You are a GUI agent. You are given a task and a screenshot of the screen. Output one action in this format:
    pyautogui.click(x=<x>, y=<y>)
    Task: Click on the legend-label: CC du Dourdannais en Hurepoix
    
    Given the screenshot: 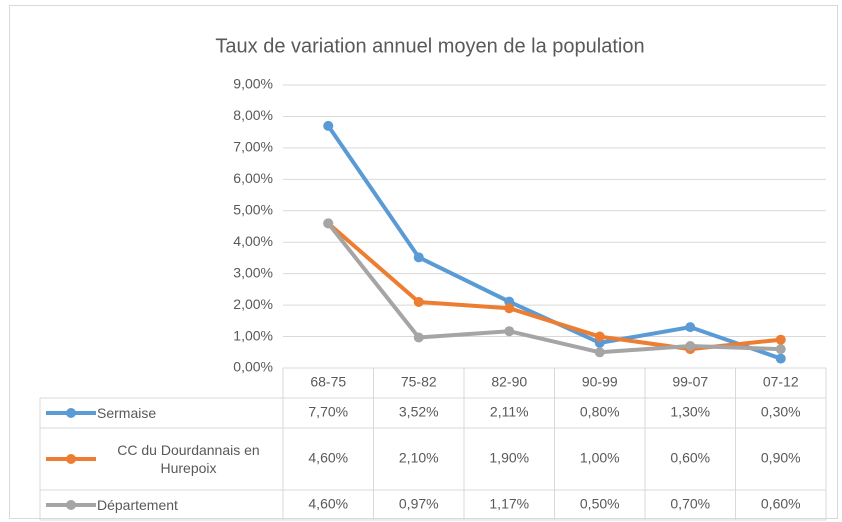 What is the action you would take?
    pyautogui.click(x=188, y=459)
    